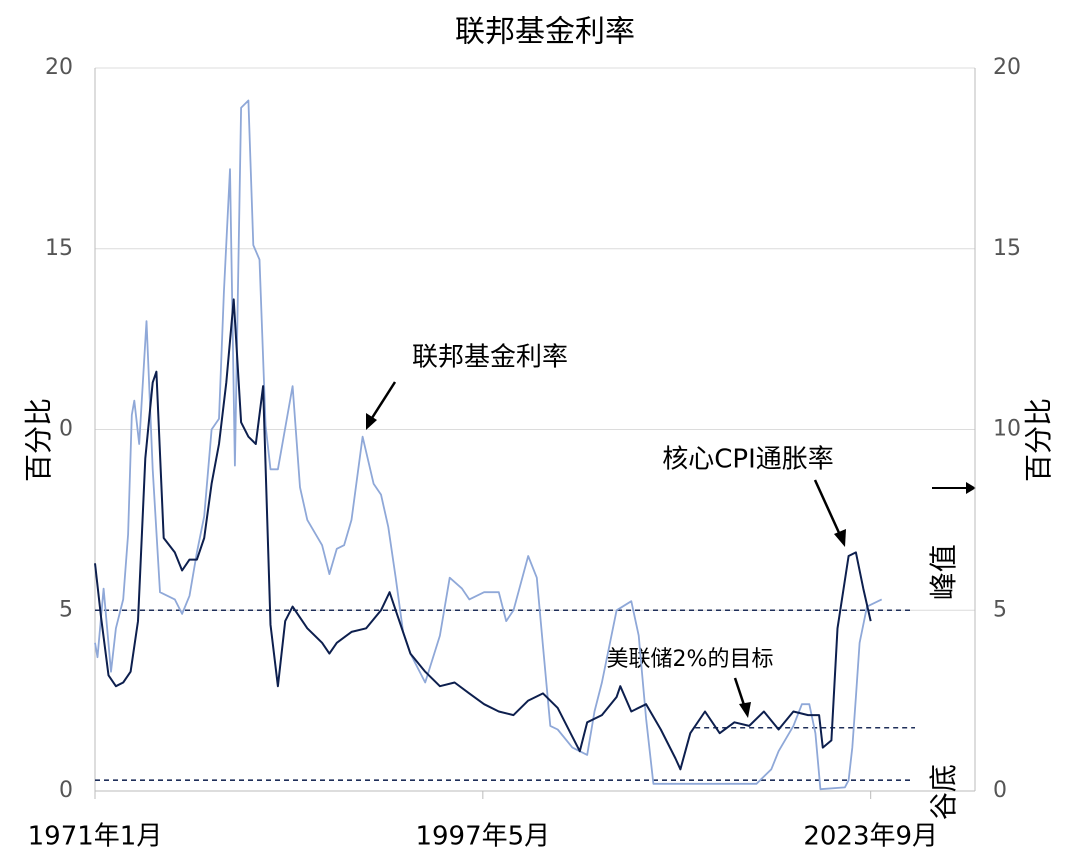 The width and height of the screenshot is (1073, 859). What do you see at coordinates (482, 837) in the screenshot?
I see `x-tick-label: 1997年5月` at bounding box center [482, 837].